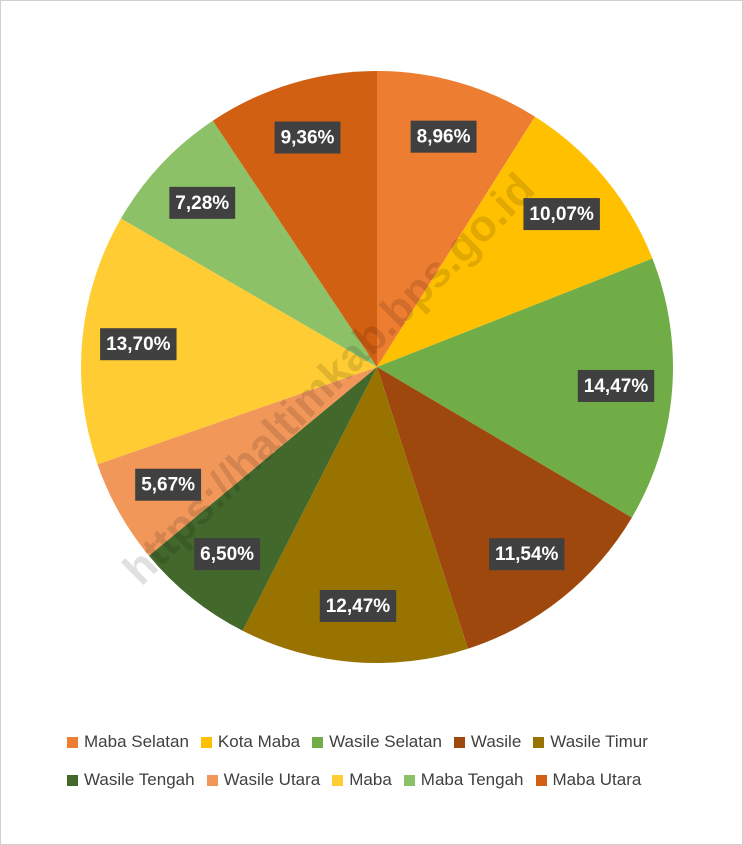  What do you see at coordinates (139, 779) in the screenshot?
I see `legend-label: Wasile Tengah` at bounding box center [139, 779].